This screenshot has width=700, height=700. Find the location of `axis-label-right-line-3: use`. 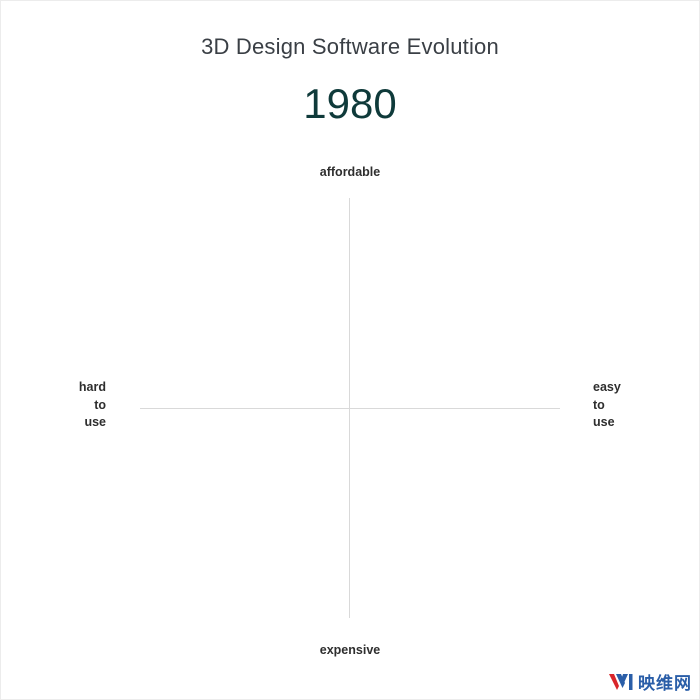

axis-label-right-line-3: use is located at coordinates (604, 422).